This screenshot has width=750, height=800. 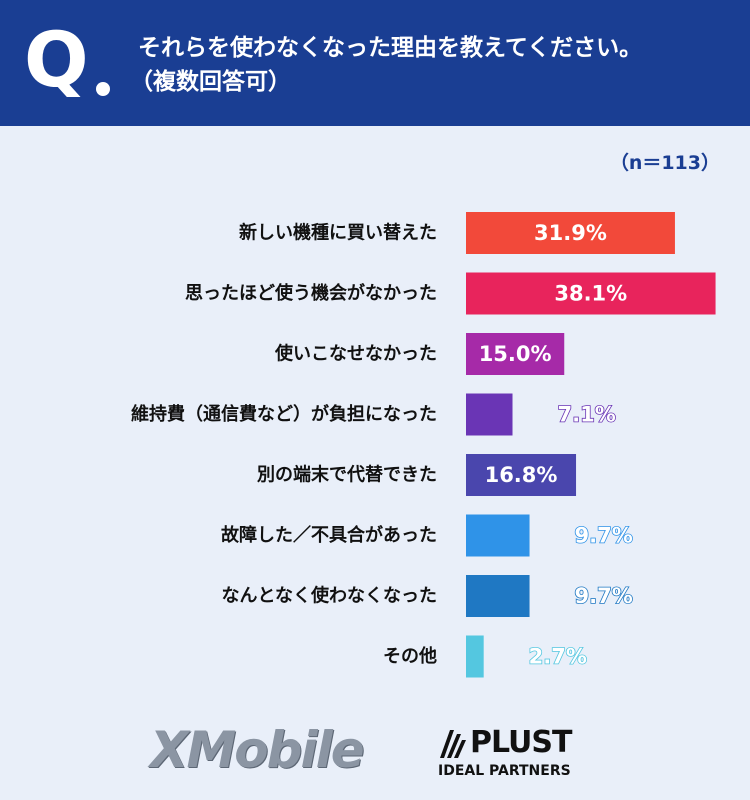 I want to click on value-label: 31.9%, so click(x=570, y=233).